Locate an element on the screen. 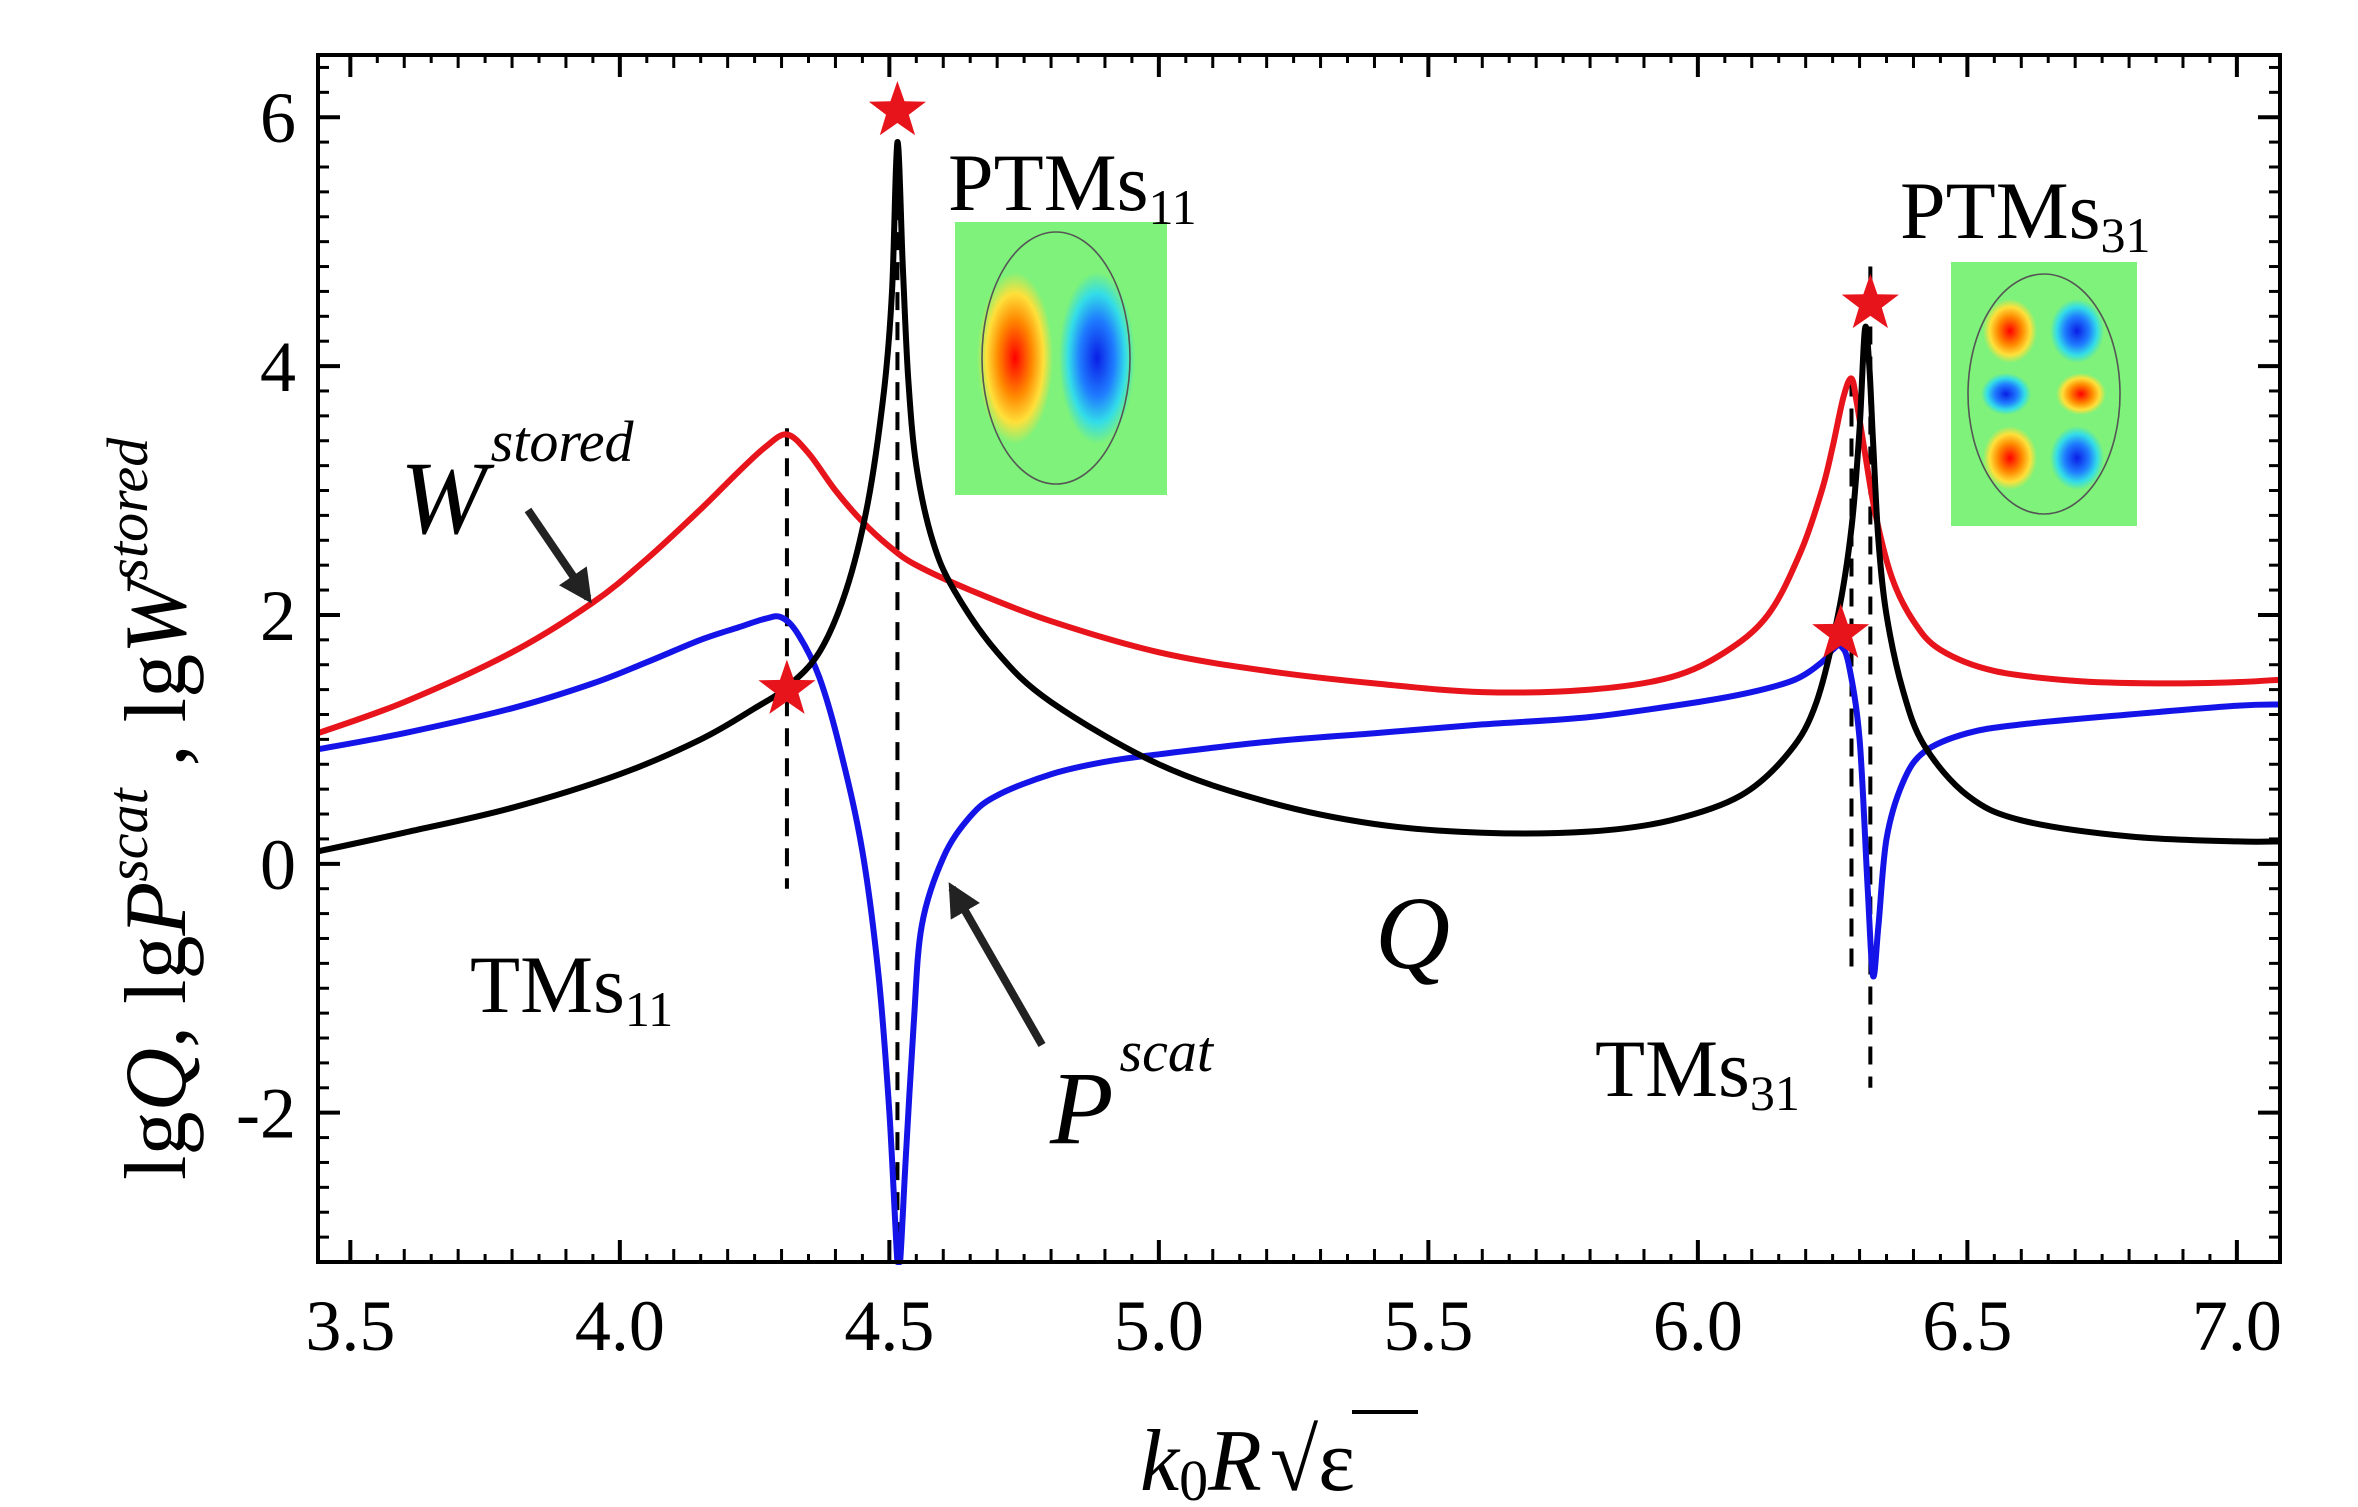  x-tick-label: 5.0 is located at coordinates (1159, 1326).